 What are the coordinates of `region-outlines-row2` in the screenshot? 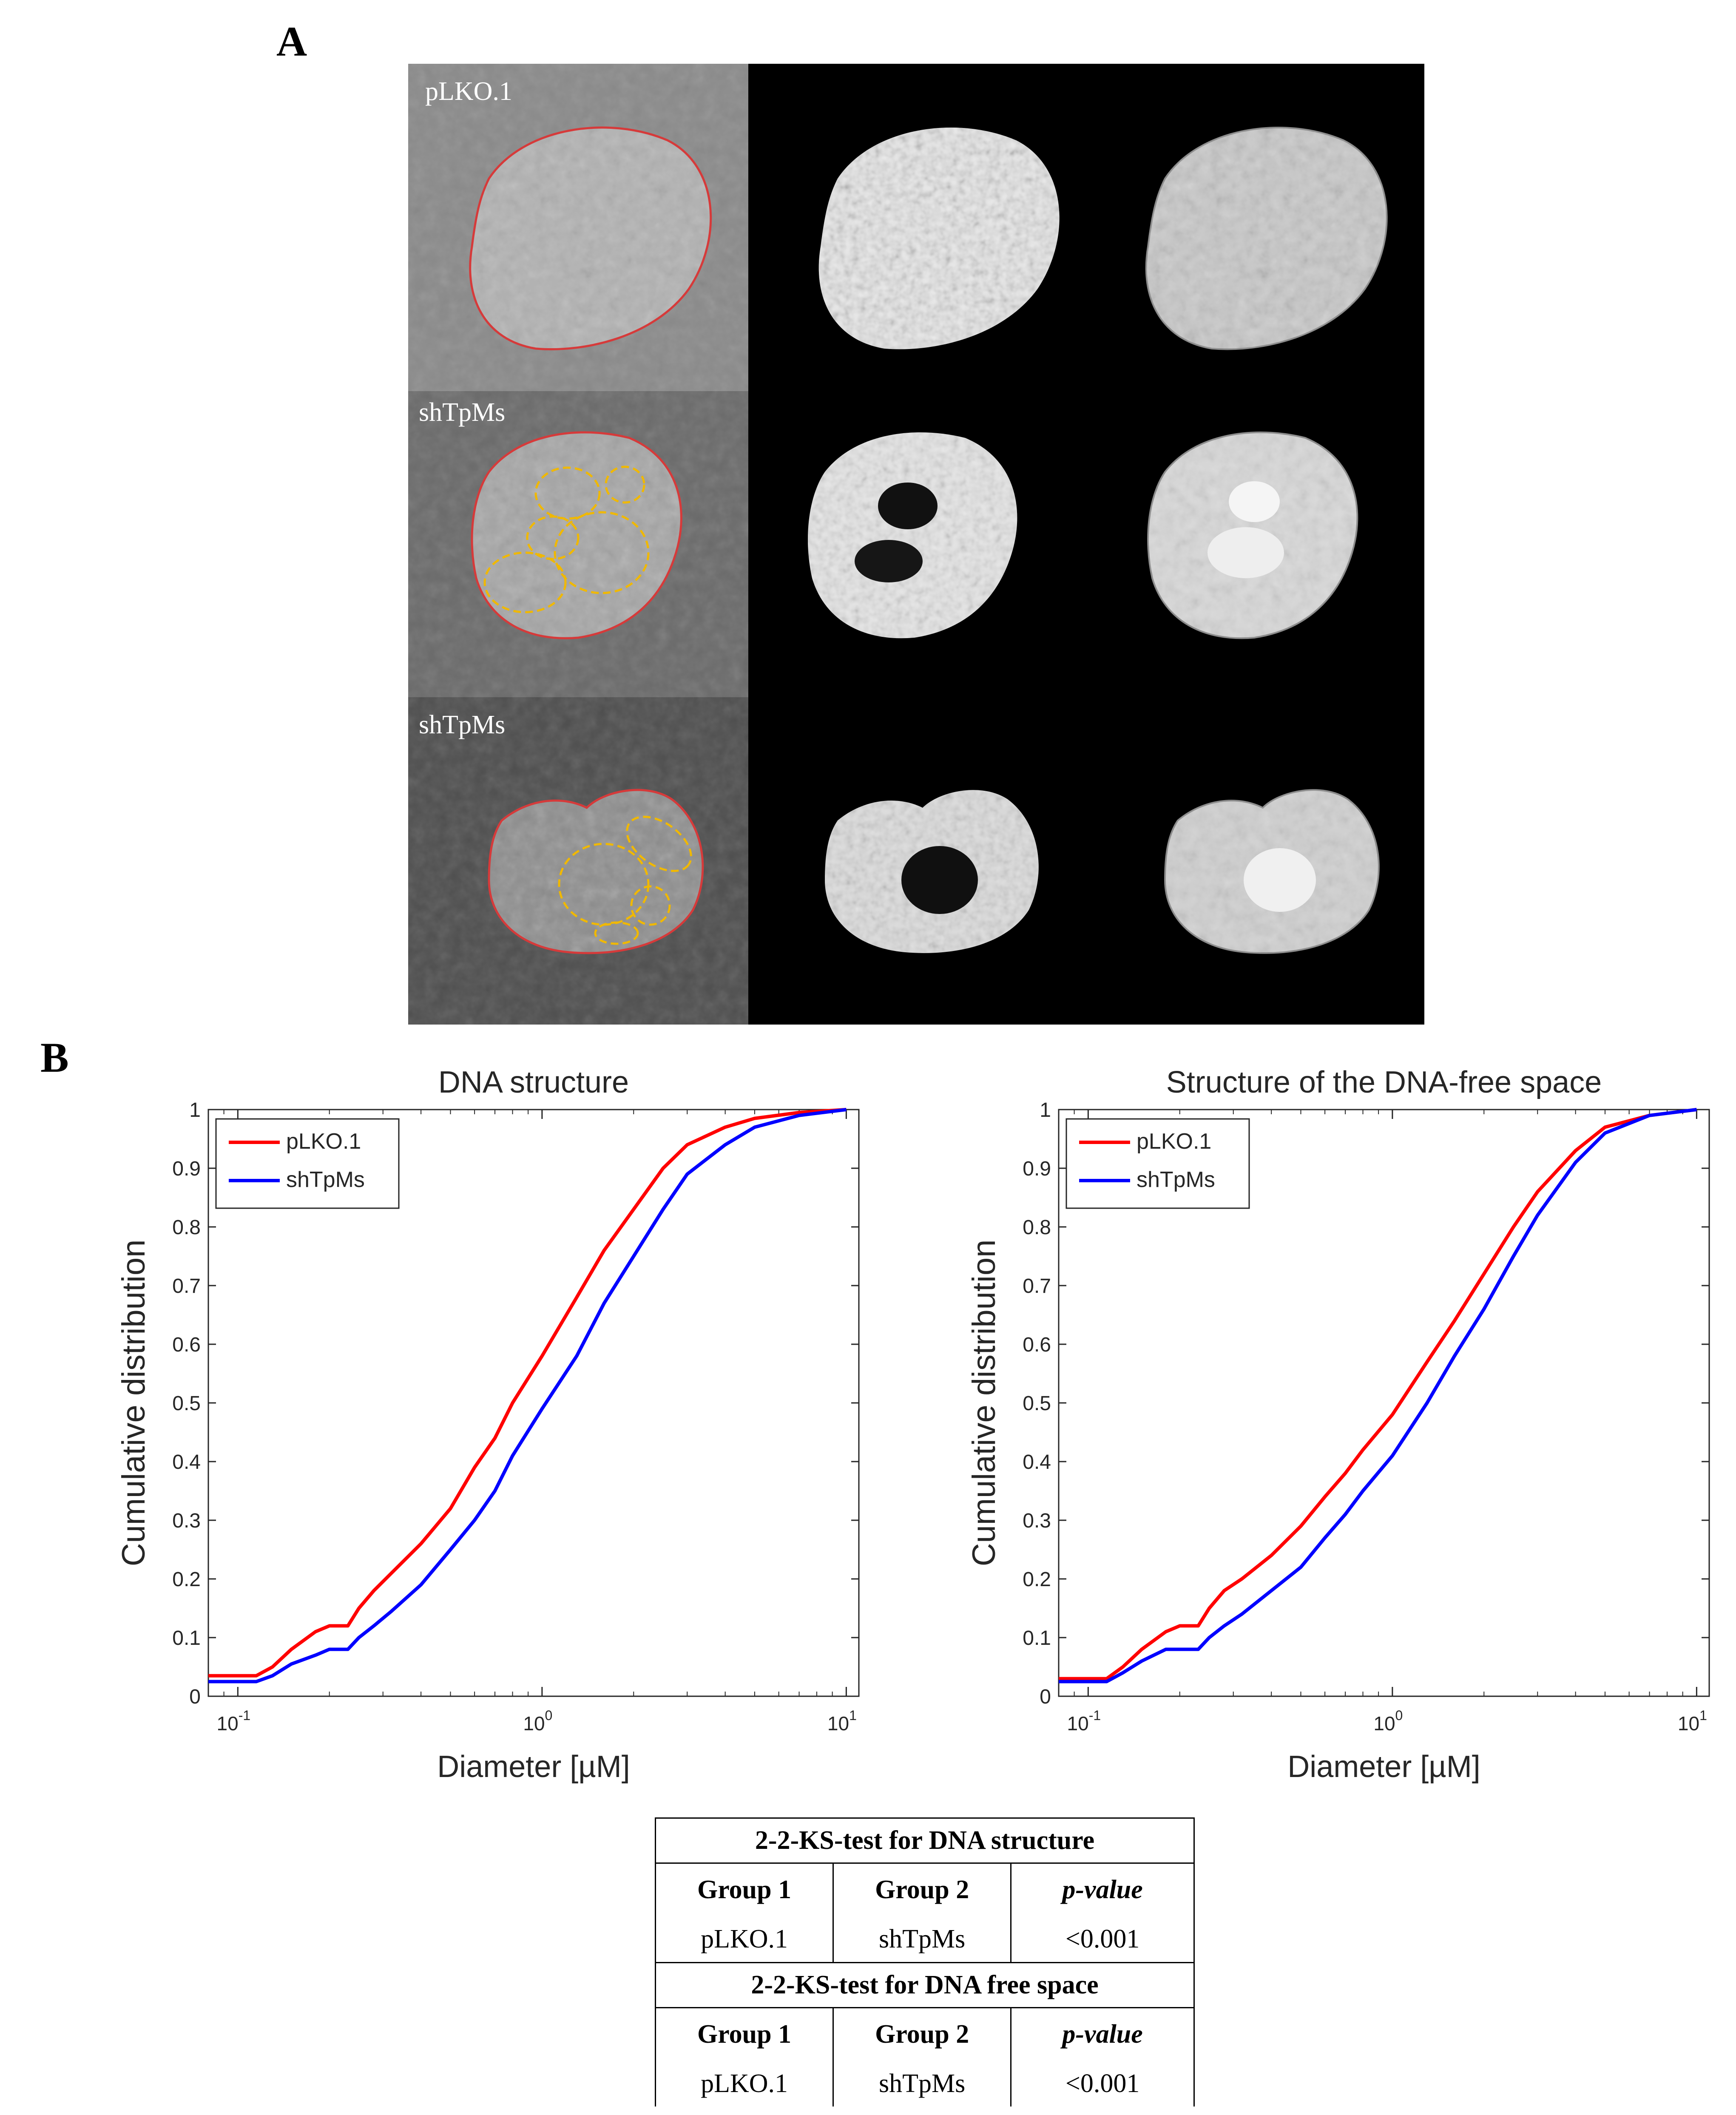 It's located at (566, 540).